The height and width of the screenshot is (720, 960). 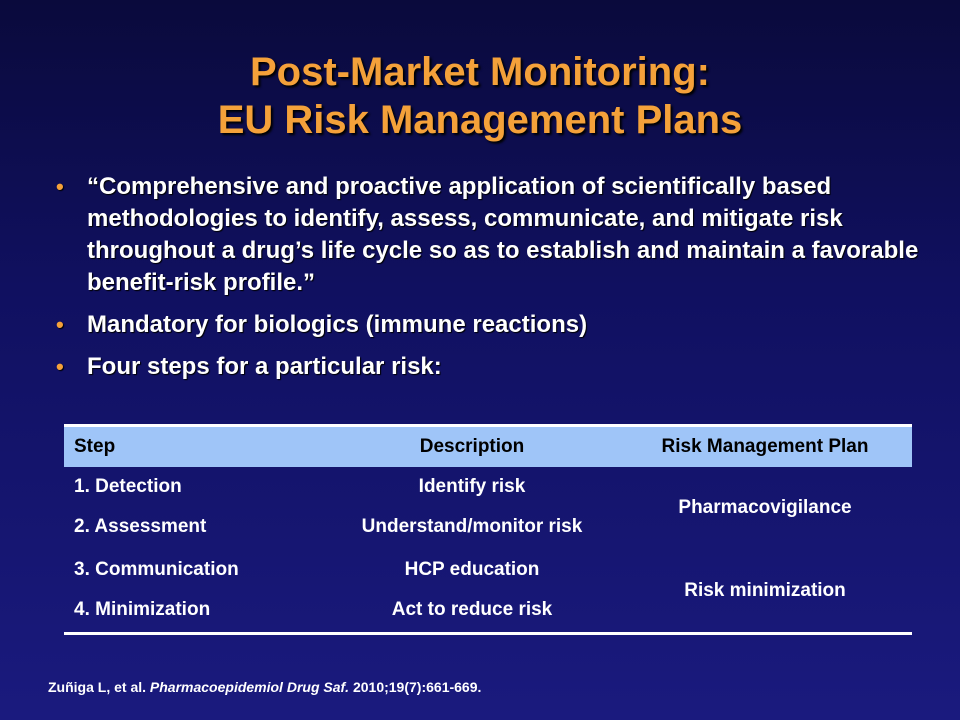 I want to click on bullet-item: • Four steps for a particular risk:, so click(x=496, y=367).